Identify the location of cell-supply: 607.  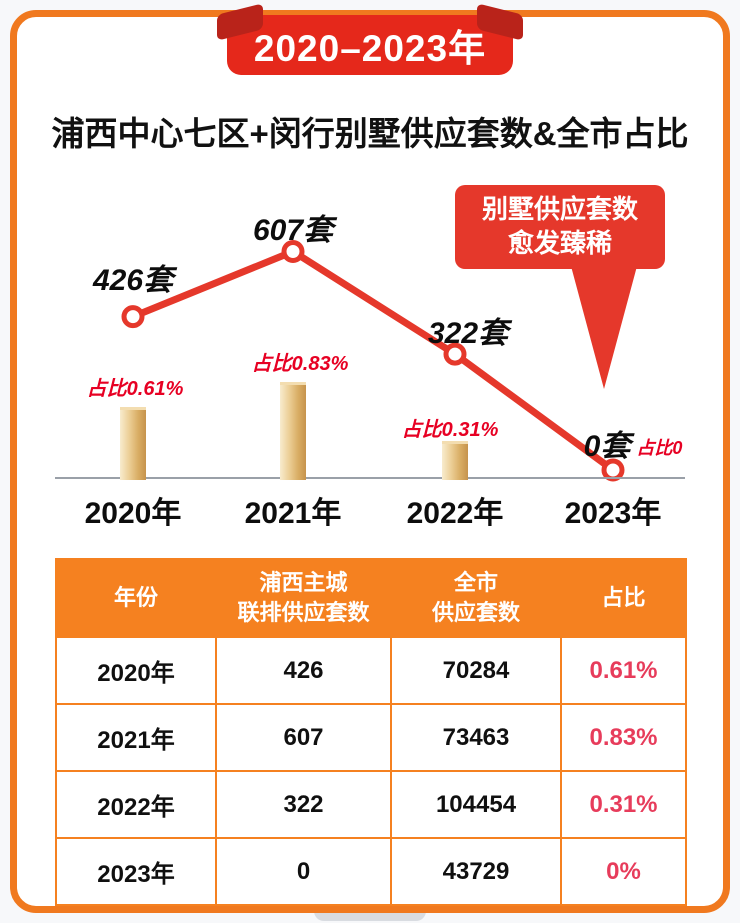
(303, 737).